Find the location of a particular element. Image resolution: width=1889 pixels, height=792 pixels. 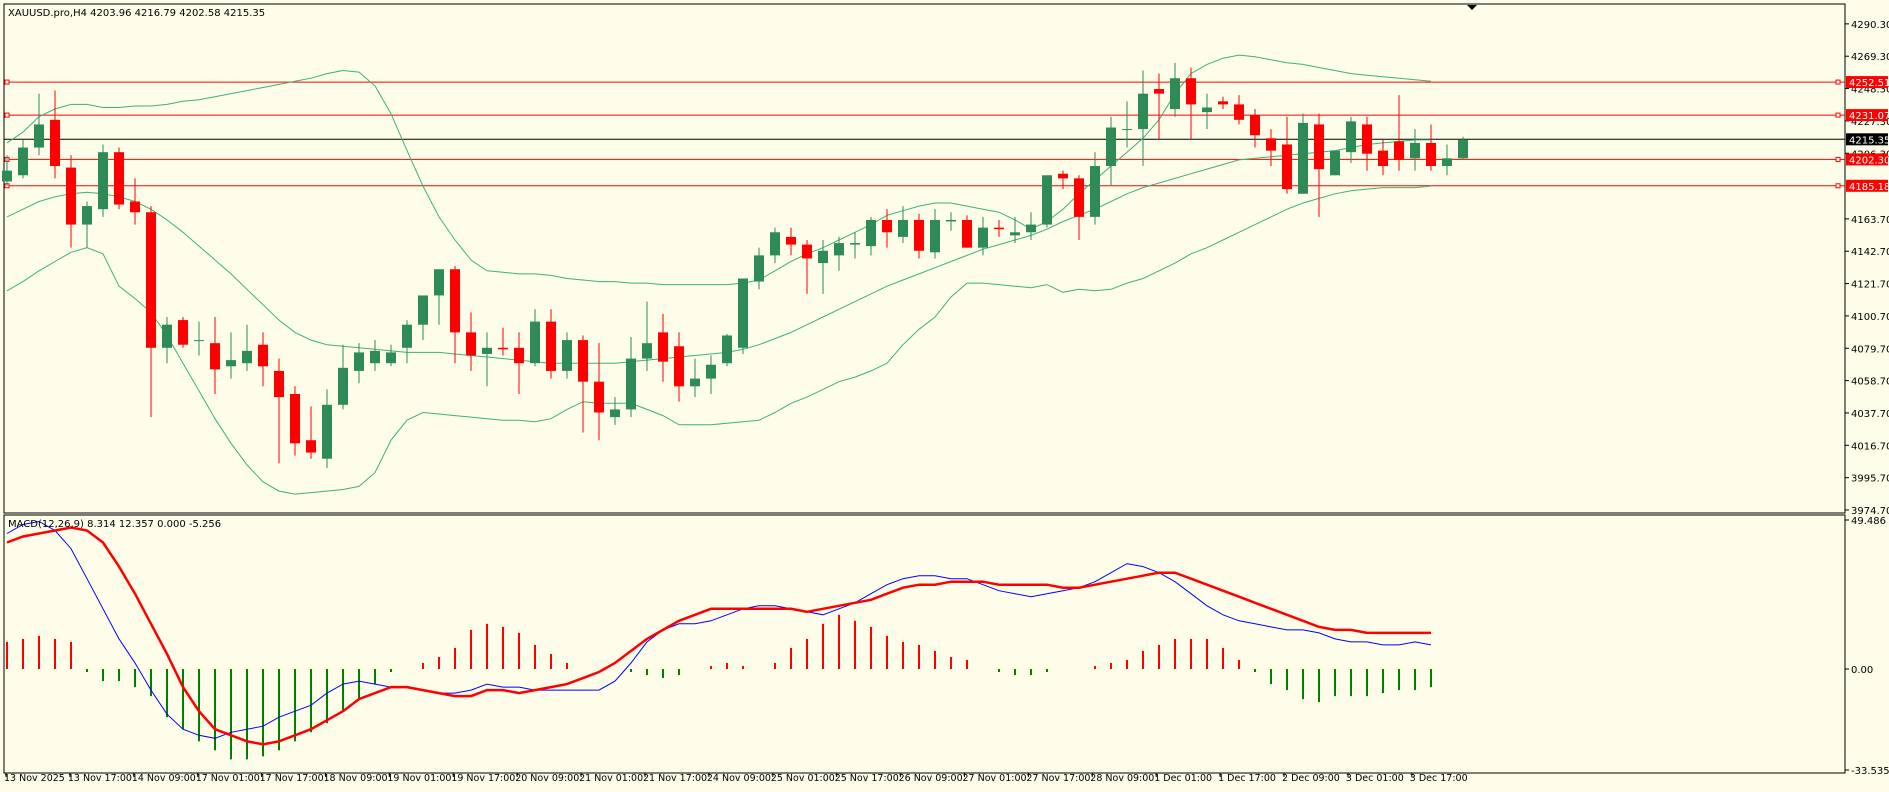

price-tick-label: 4269.30 is located at coordinates (1870, 57).